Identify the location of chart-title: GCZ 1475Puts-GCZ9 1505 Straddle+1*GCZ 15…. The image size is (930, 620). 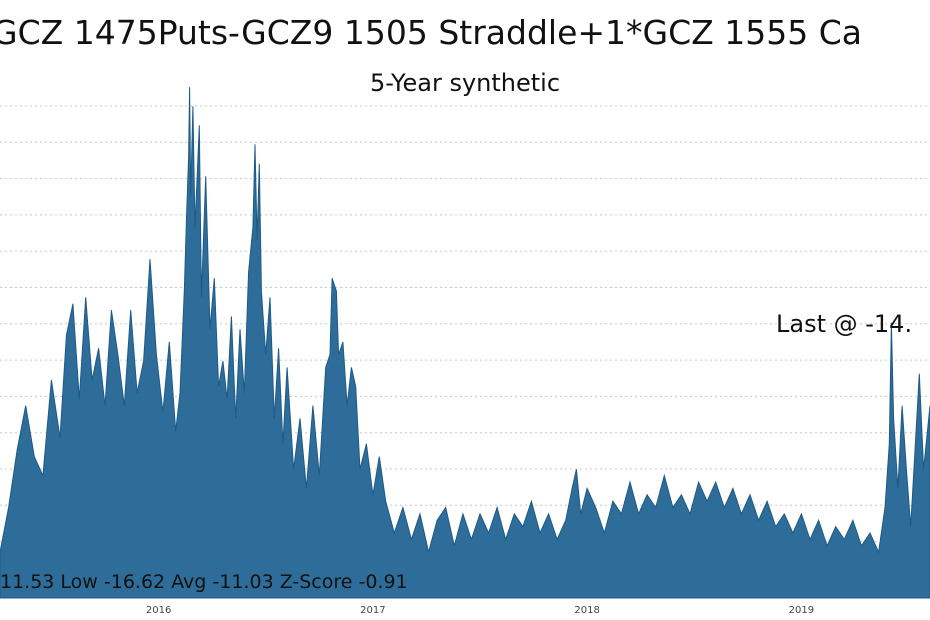
(431, 32).